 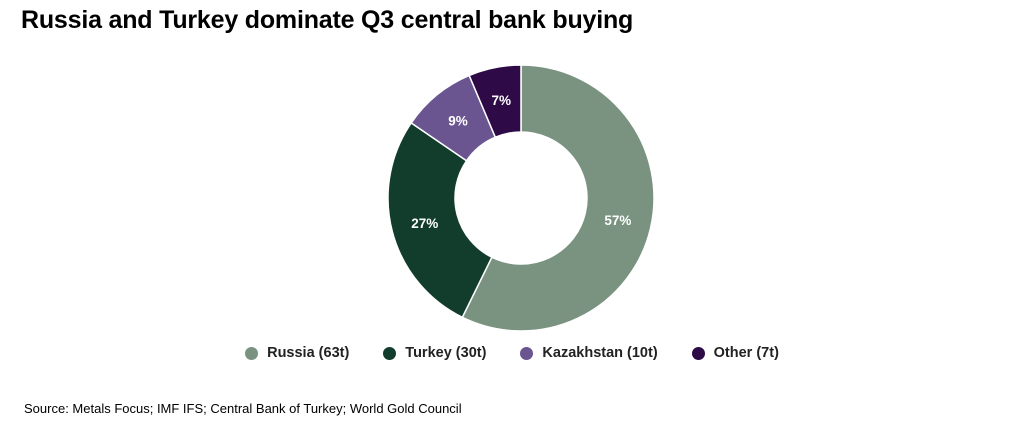 I want to click on legend-item-kazakhstan: Kazakhstan (10t), so click(x=589, y=353).